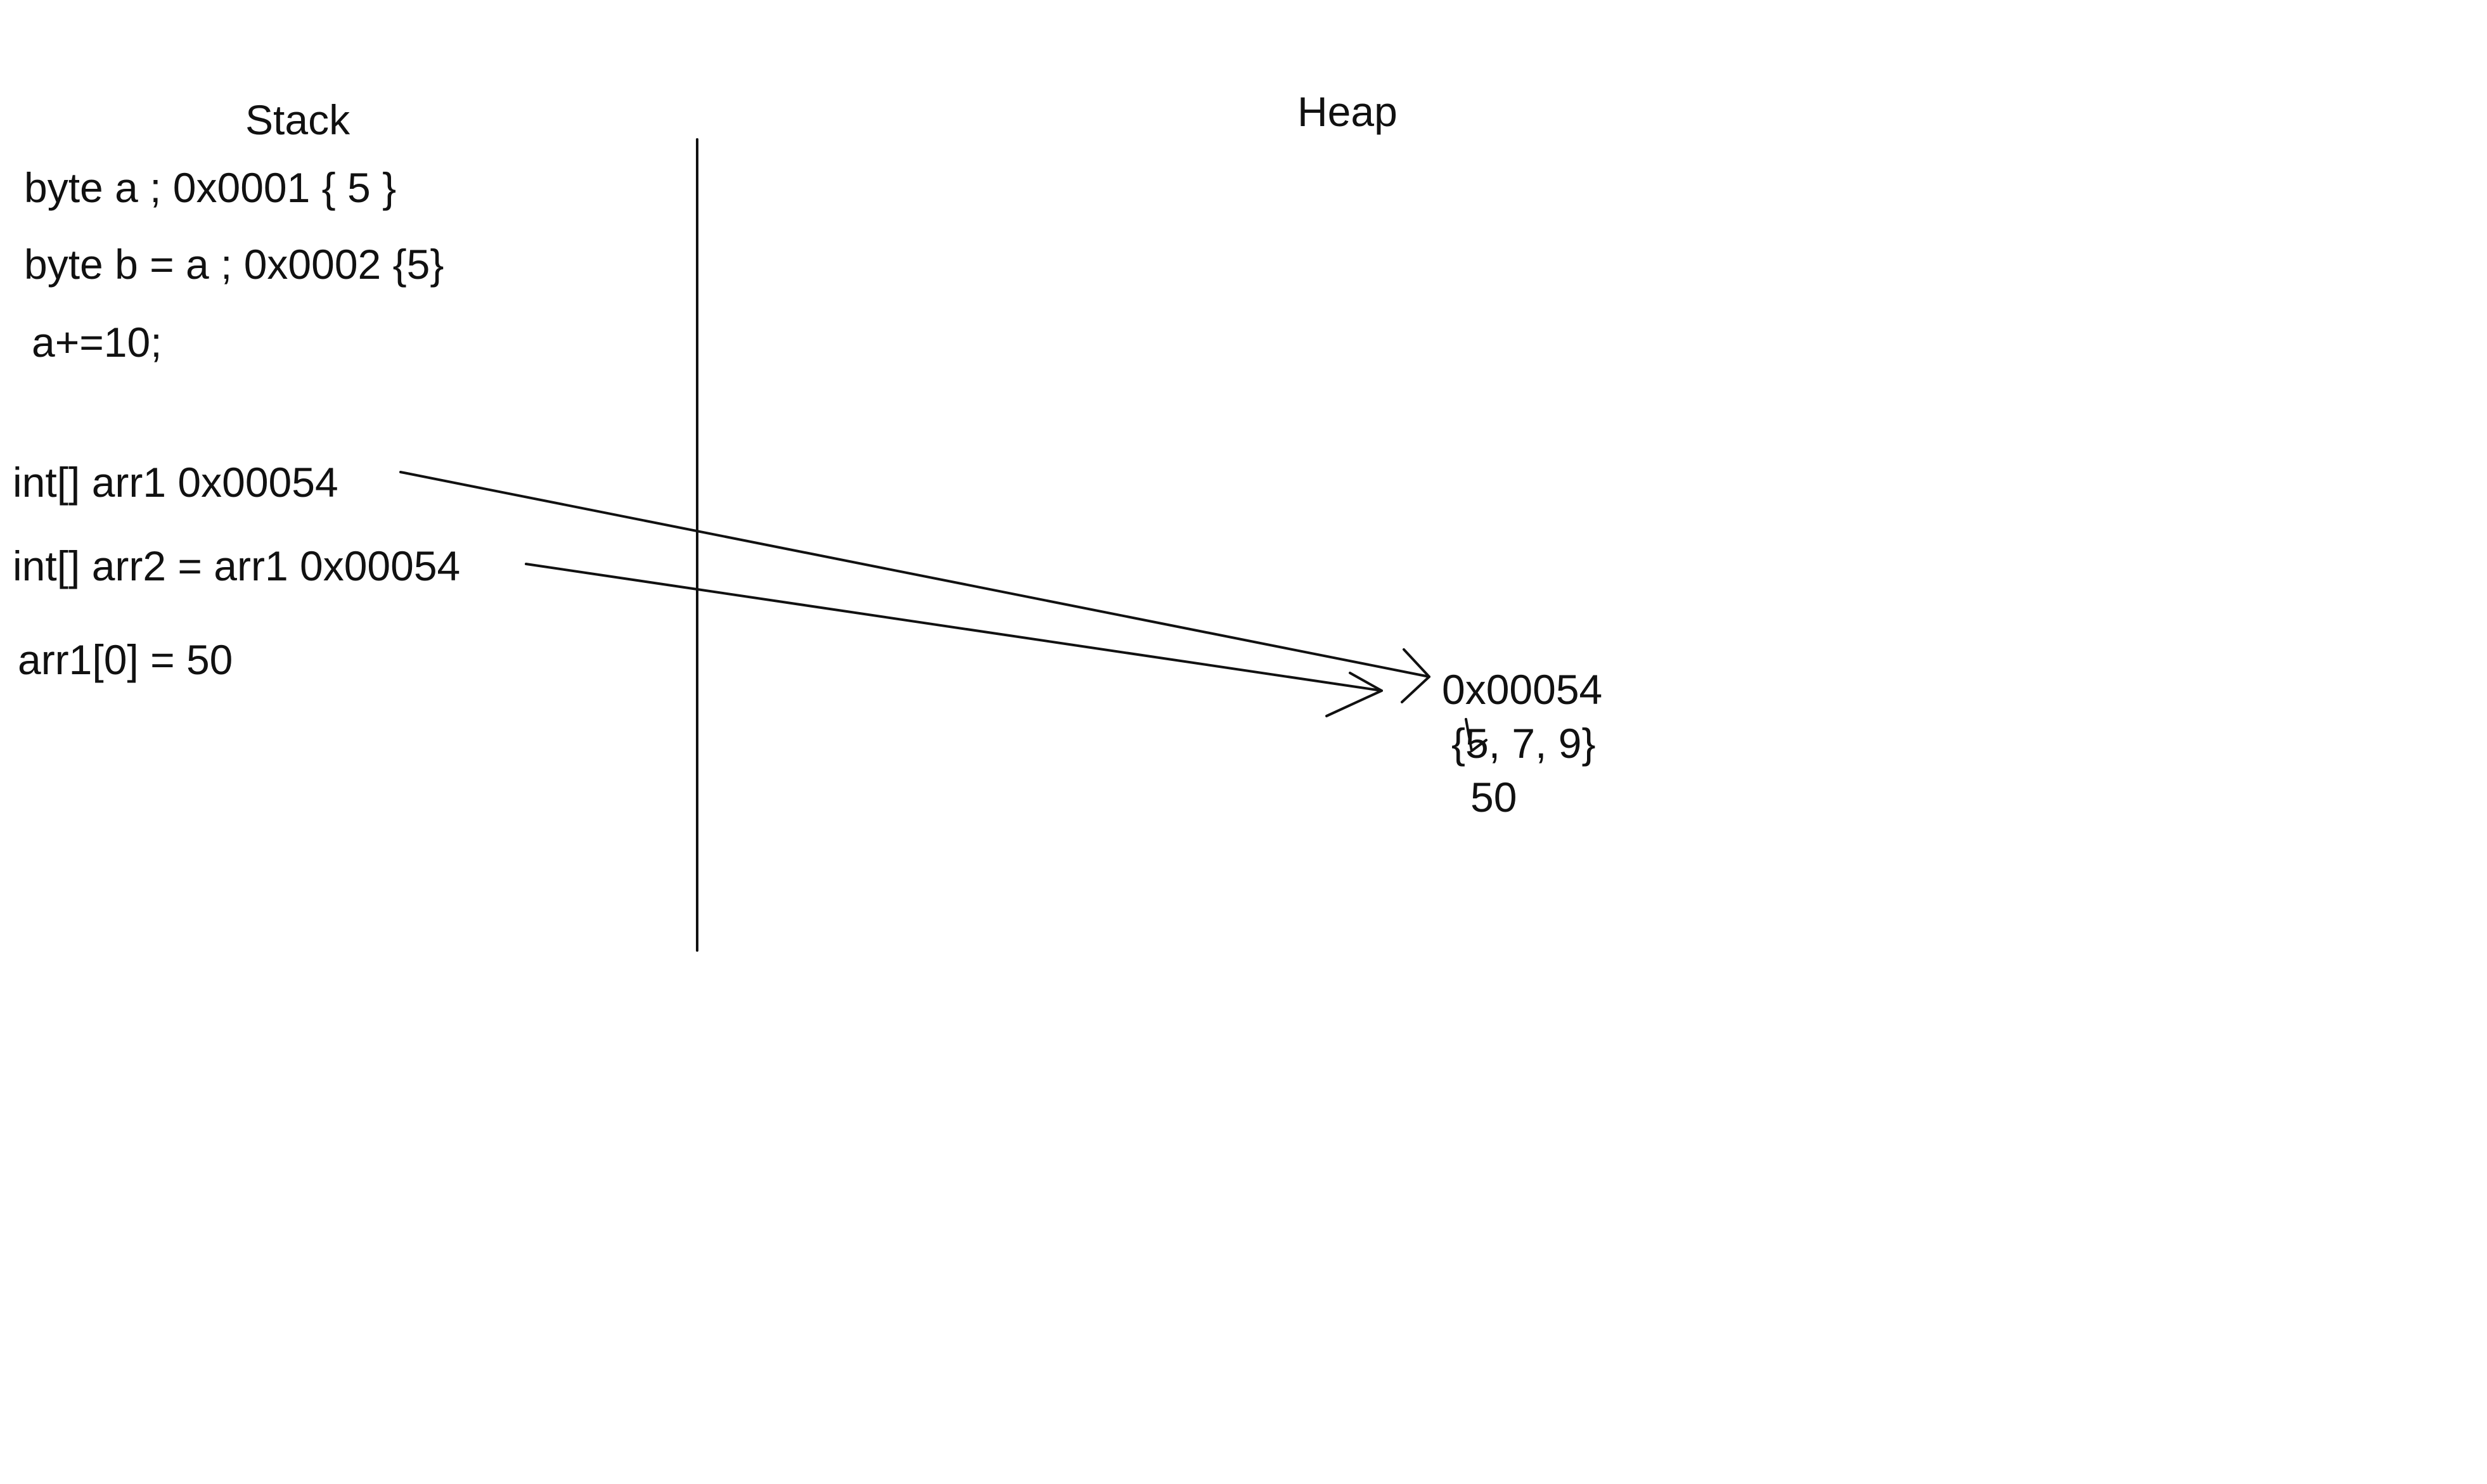 This screenshot has height=1484, width=2487. I want to click on stack-line-arr1-assign: arr1[0] = 50, so click(125, 659).